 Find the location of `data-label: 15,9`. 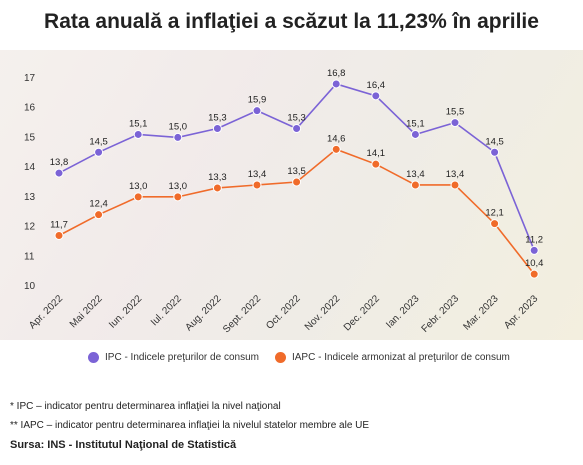

data-label: 15,9 is located at coordinates (257, 100).